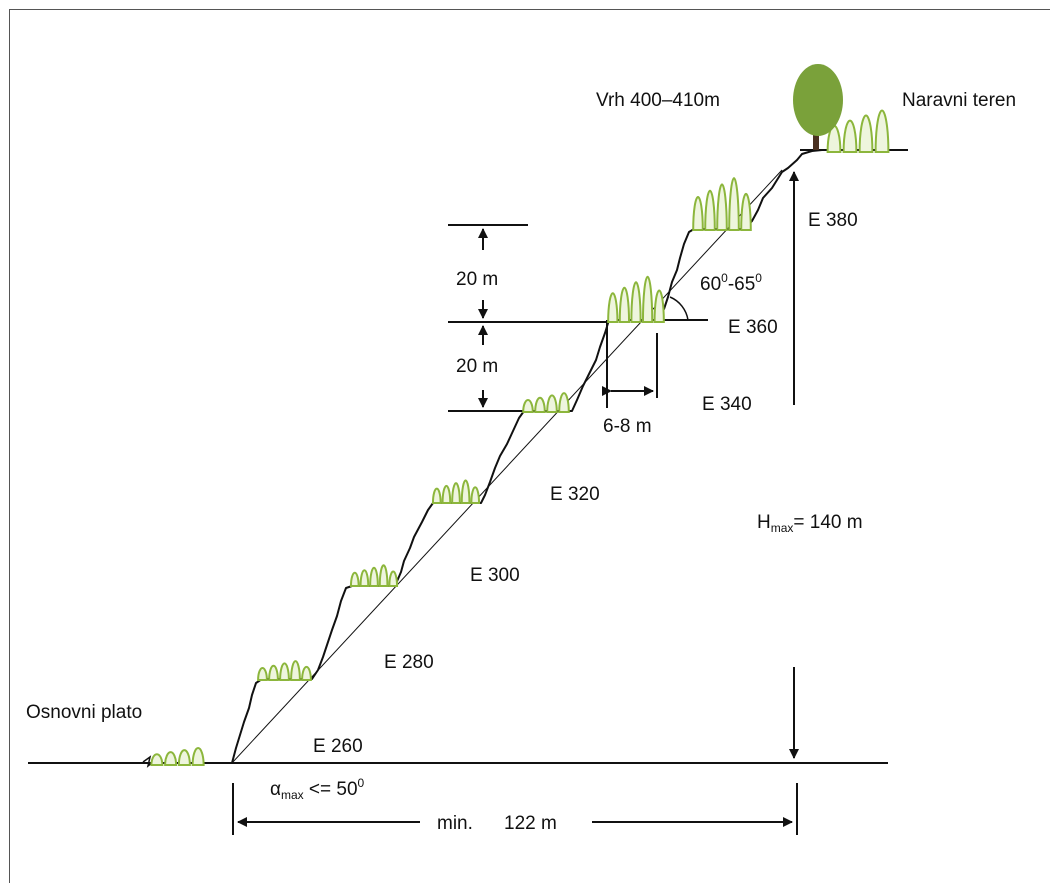 Image resolution: width=1050 pixels, height=883 pixels. What do you see at coordinates (679, 308) in the screenshot?
I see `face-angle-arc` at bounding box center [679, 308].